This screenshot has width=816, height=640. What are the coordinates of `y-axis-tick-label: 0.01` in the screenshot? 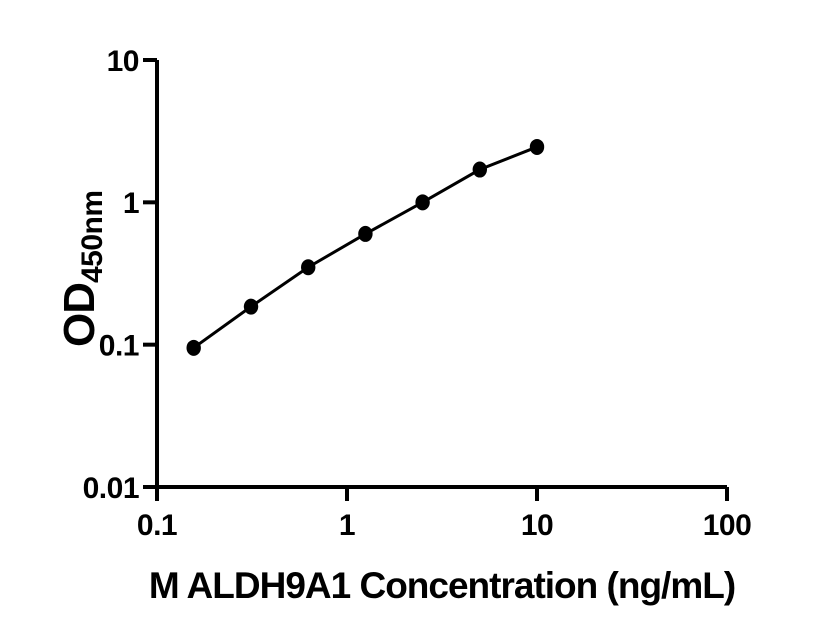 It's located at (111, 488).